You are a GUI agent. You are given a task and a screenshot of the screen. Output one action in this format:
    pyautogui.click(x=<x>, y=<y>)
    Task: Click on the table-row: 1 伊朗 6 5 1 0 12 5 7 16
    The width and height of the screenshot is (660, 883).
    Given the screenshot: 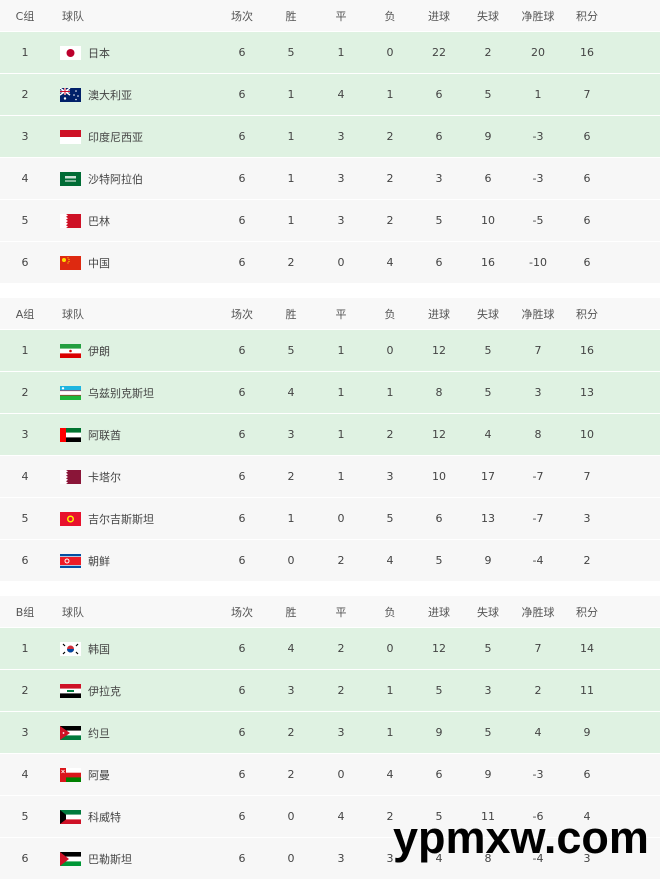 What is the action you would take?
    pyautogui.click(x=330, y=351)
    